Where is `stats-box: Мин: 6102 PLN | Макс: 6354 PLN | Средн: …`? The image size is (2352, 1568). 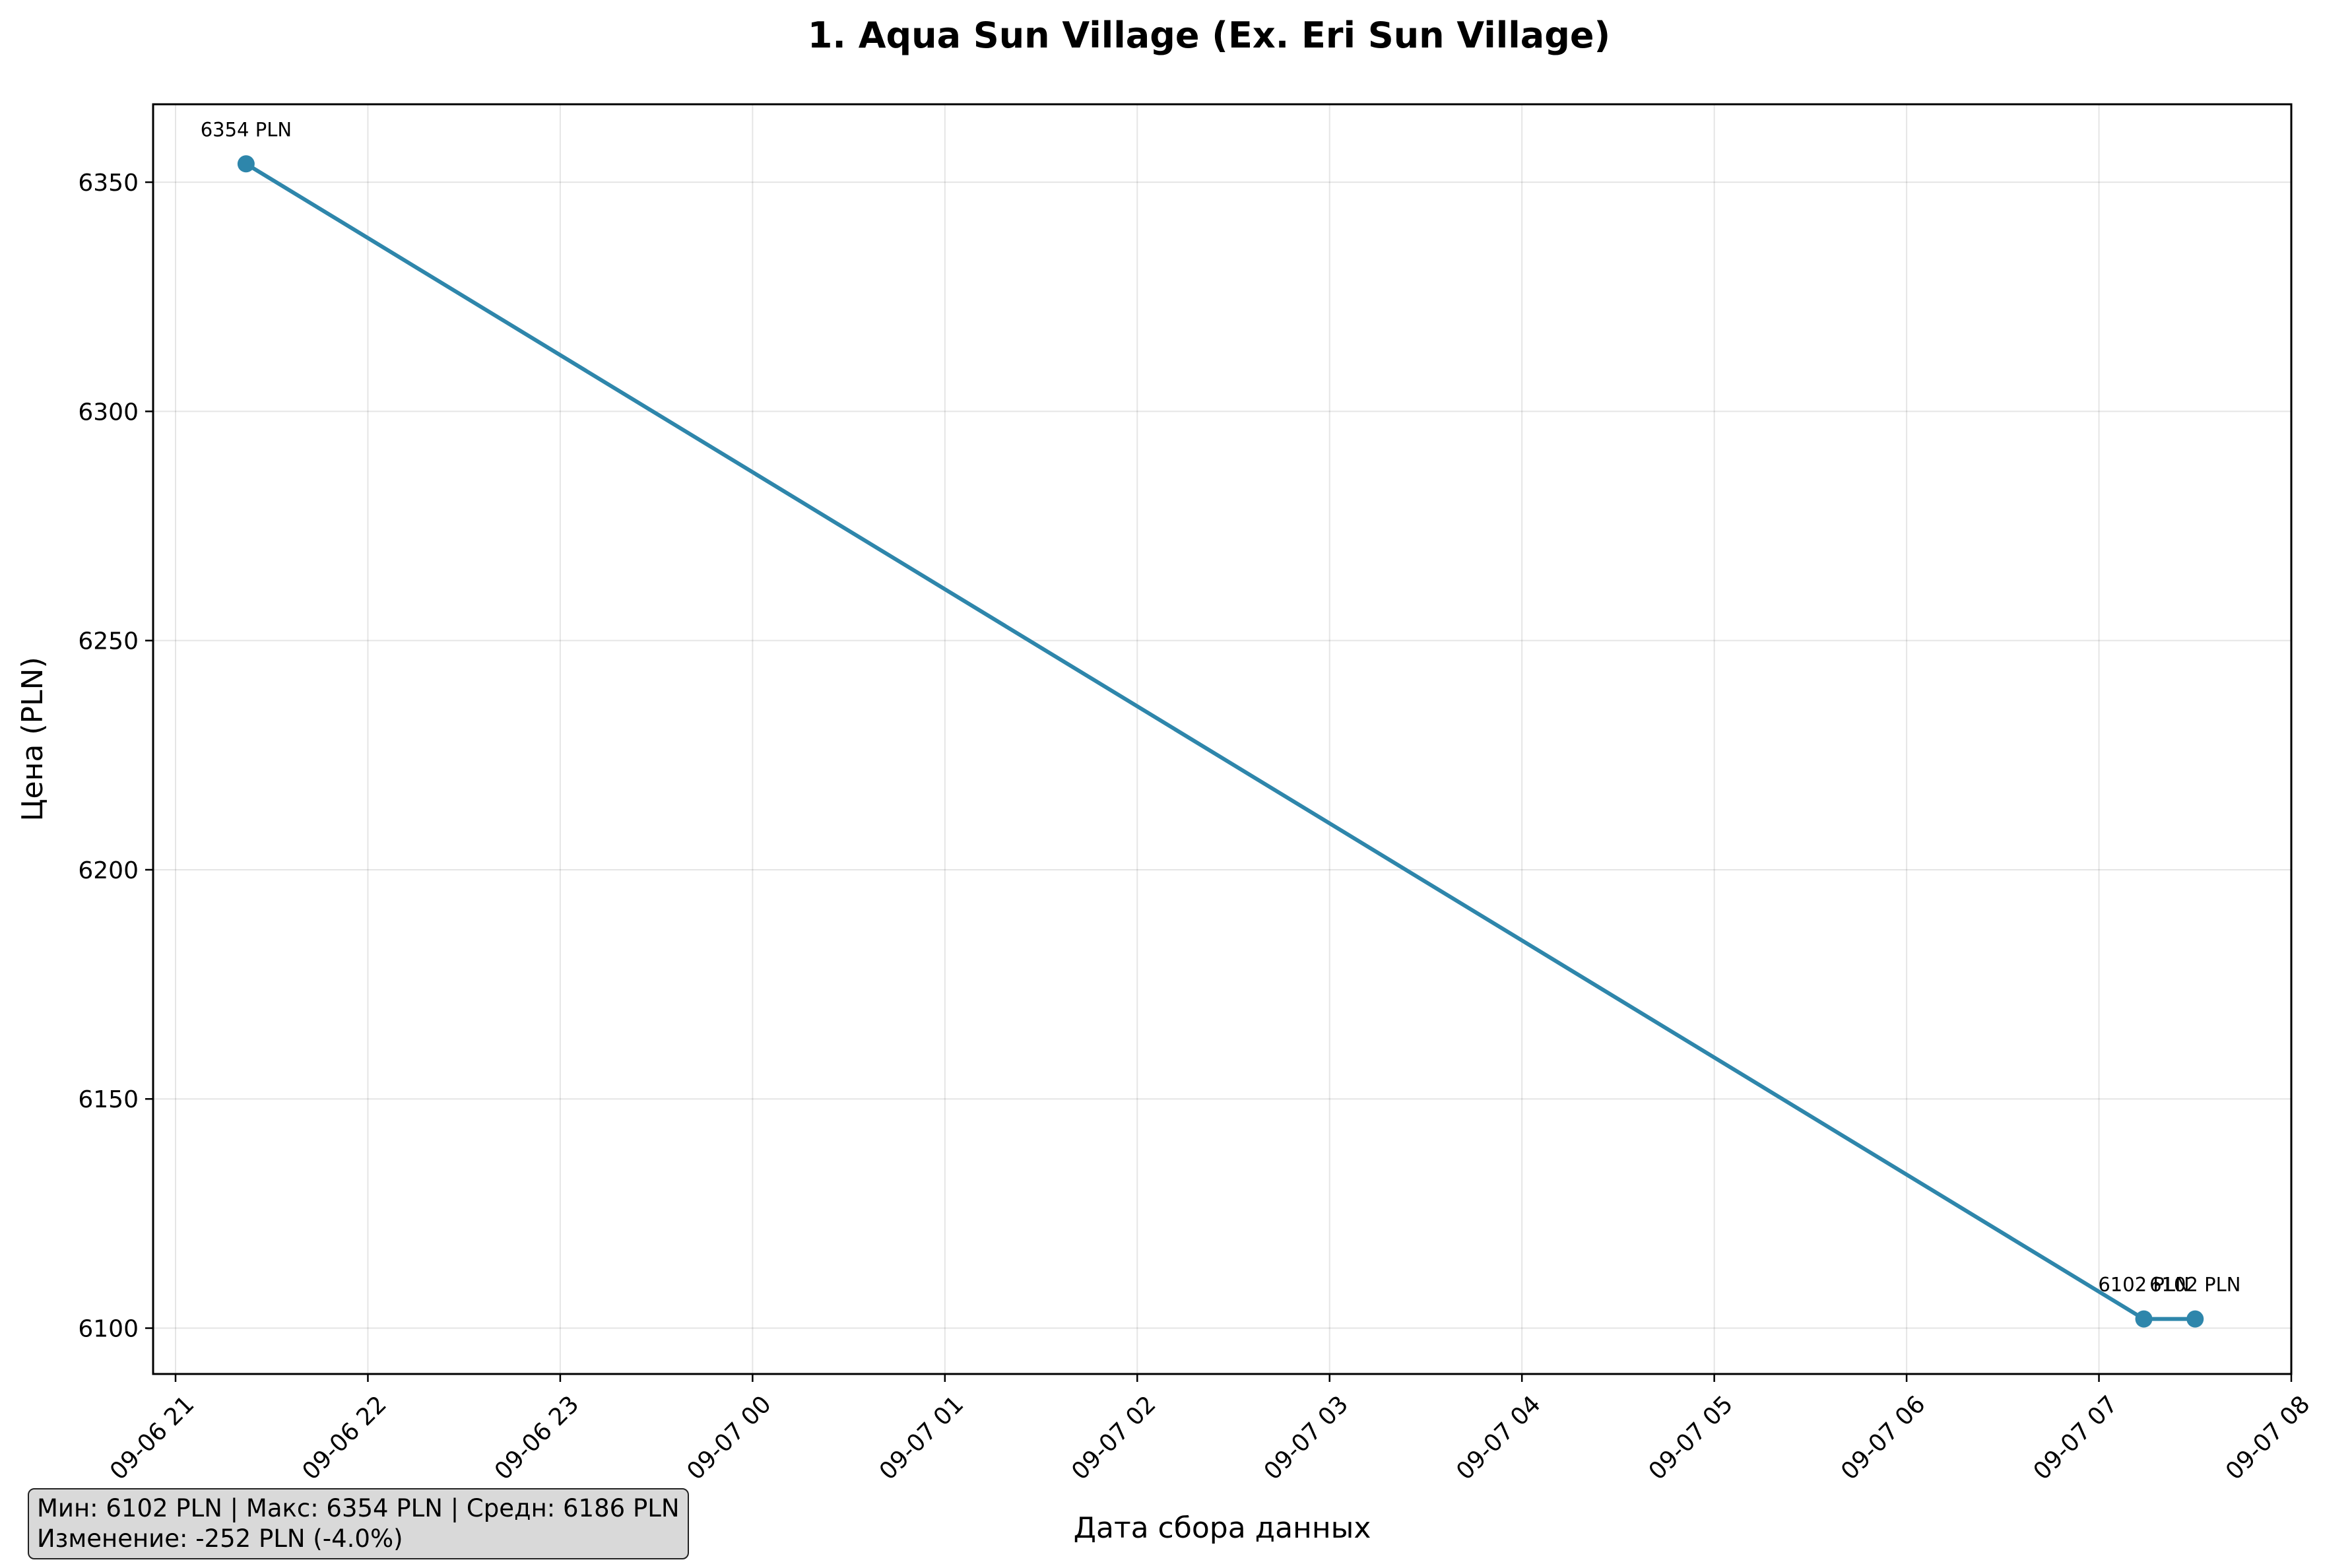 stats-box: Мин: 6102 PLN | Макс: 6354 PLN | Средн: … is located at coordinates (358, 1524).